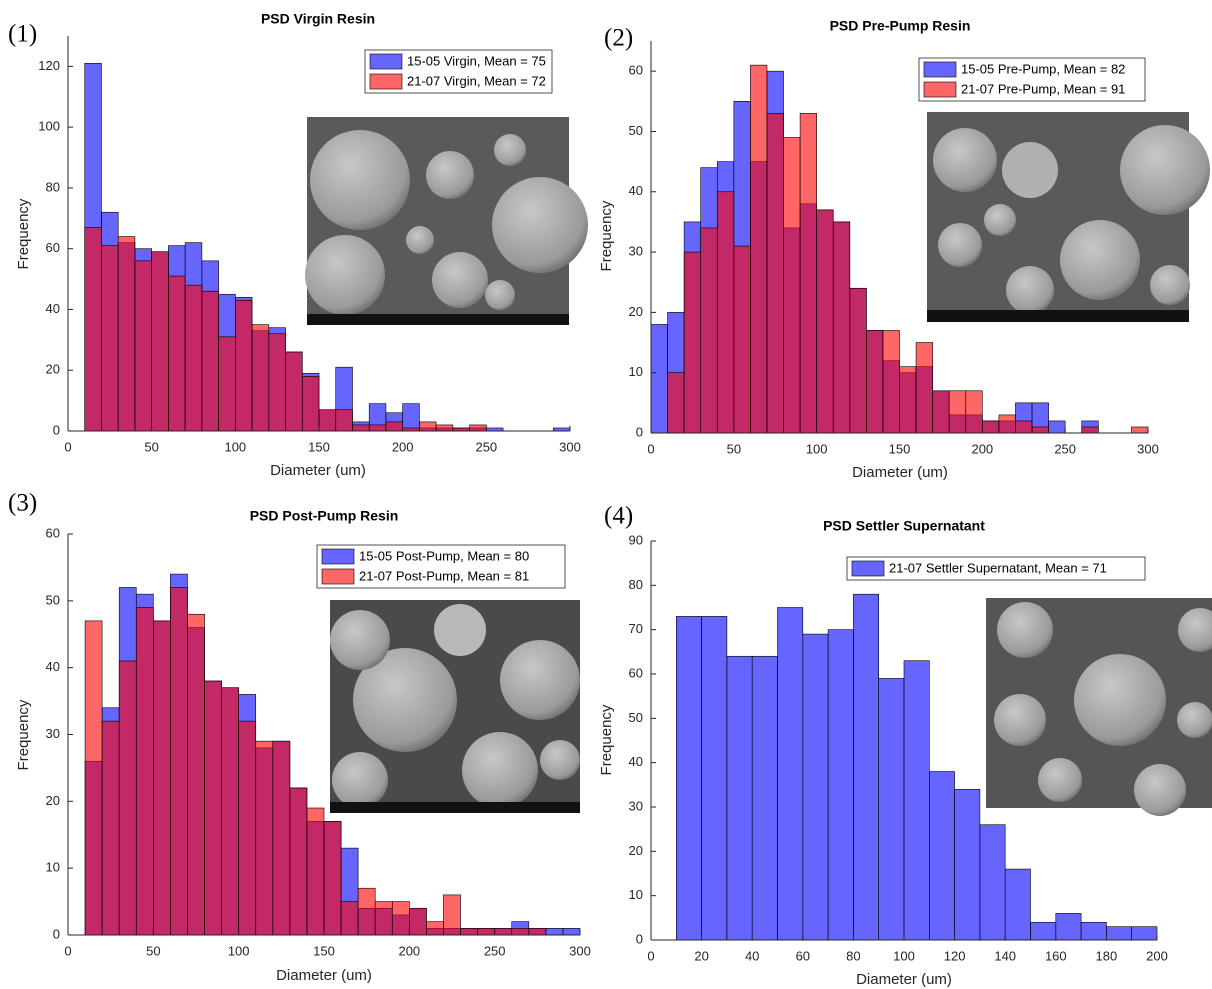  What do you see at coordinates (53, 733) in the screenshot?
I see `y-tick-label: 30` at bounding box center [53, 733].